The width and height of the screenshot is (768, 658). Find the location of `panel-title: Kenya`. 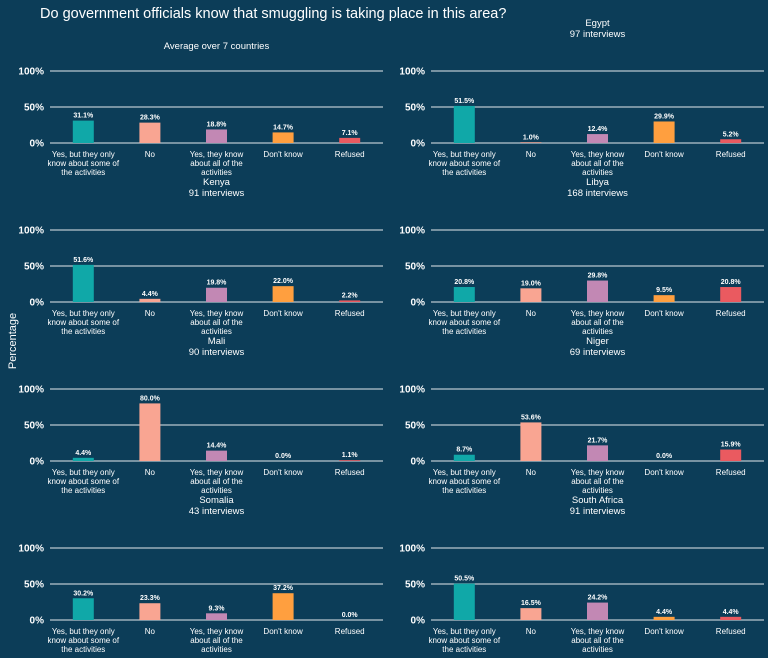

panel-title: Kenya is located at coordinates (217, 182).